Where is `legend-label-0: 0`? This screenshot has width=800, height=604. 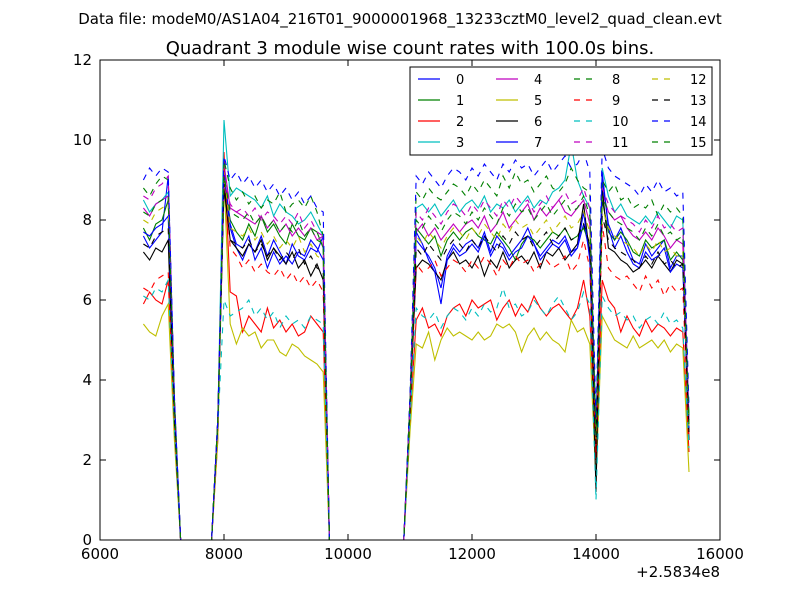 legend-label-0: 0 is located at coordinates (460, 80).